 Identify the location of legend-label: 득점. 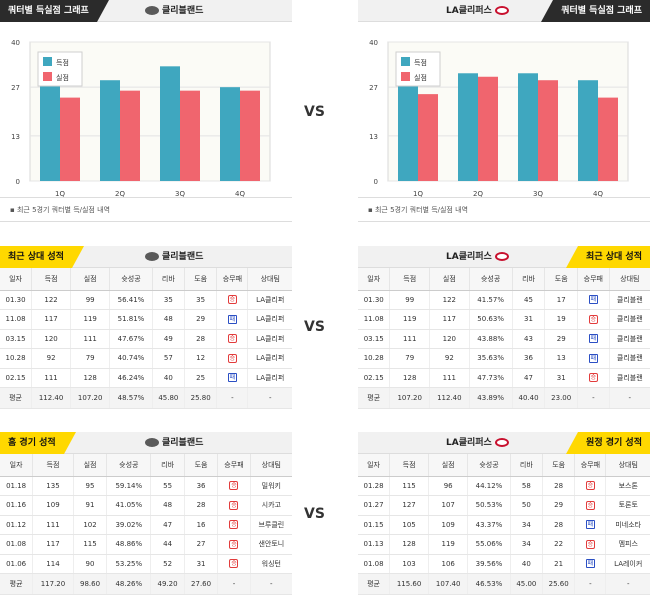
(62, 63).